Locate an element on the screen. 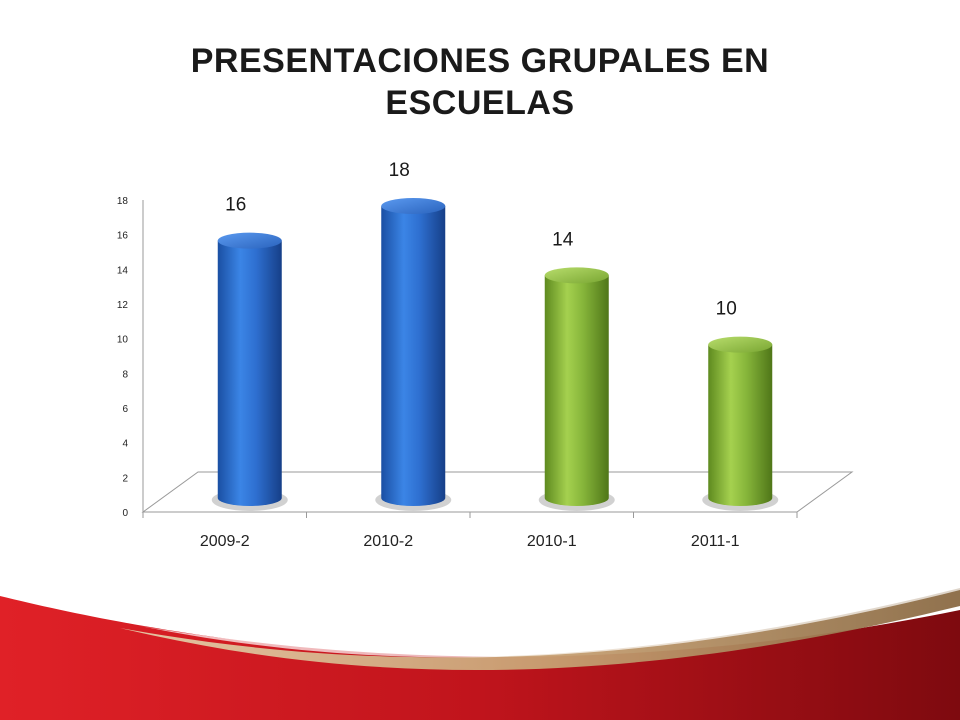  data-label: 14 is located at coordinates (563, 239).